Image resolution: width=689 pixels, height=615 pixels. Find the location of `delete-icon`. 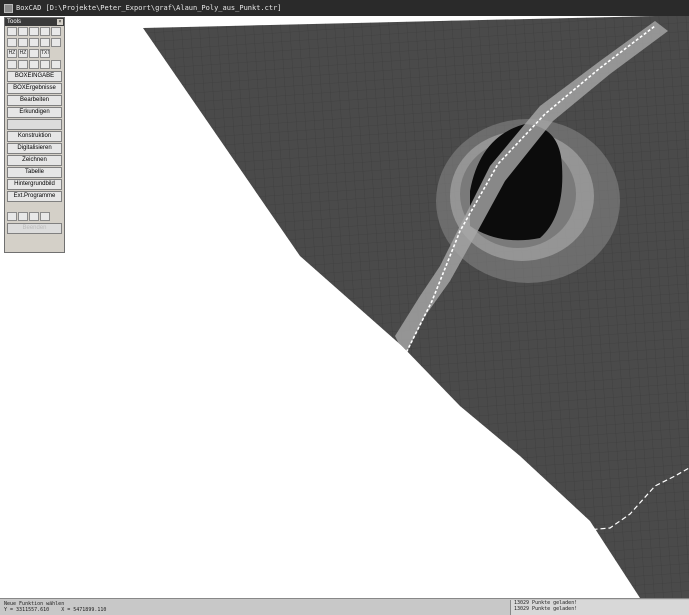

delete-icon is located at coordinates (56, 64).